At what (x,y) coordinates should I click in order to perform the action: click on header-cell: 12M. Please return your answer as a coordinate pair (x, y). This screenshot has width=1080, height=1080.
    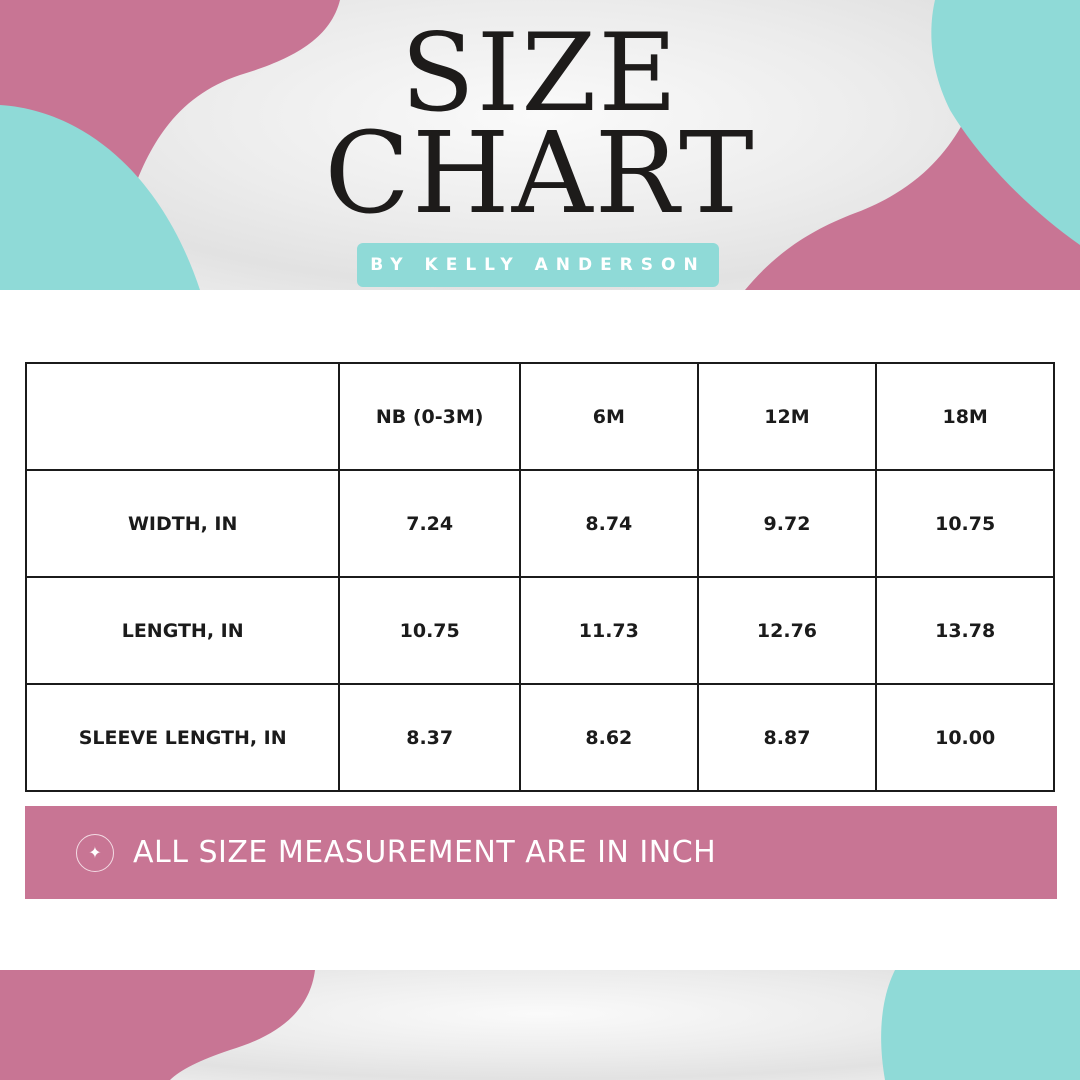
    Looking at the image, I should click on (787, 416).